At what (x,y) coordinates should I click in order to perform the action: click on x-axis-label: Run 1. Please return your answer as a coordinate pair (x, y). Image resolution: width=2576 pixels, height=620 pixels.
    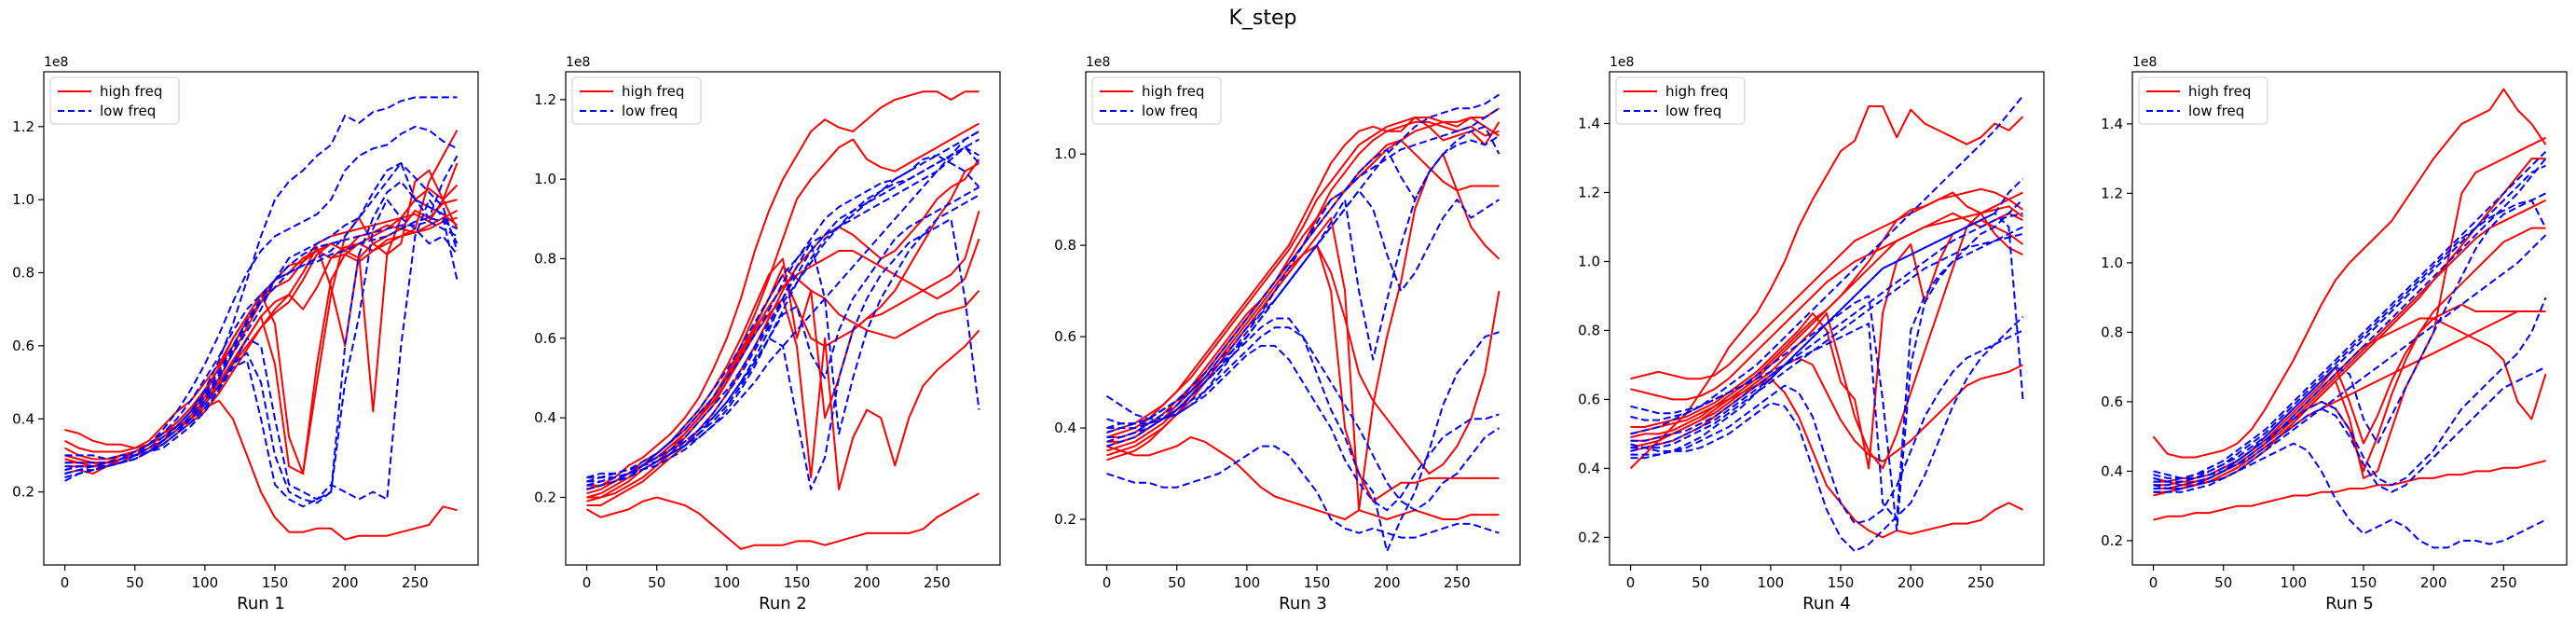
    Looking at the image, I should click on (261, 603).